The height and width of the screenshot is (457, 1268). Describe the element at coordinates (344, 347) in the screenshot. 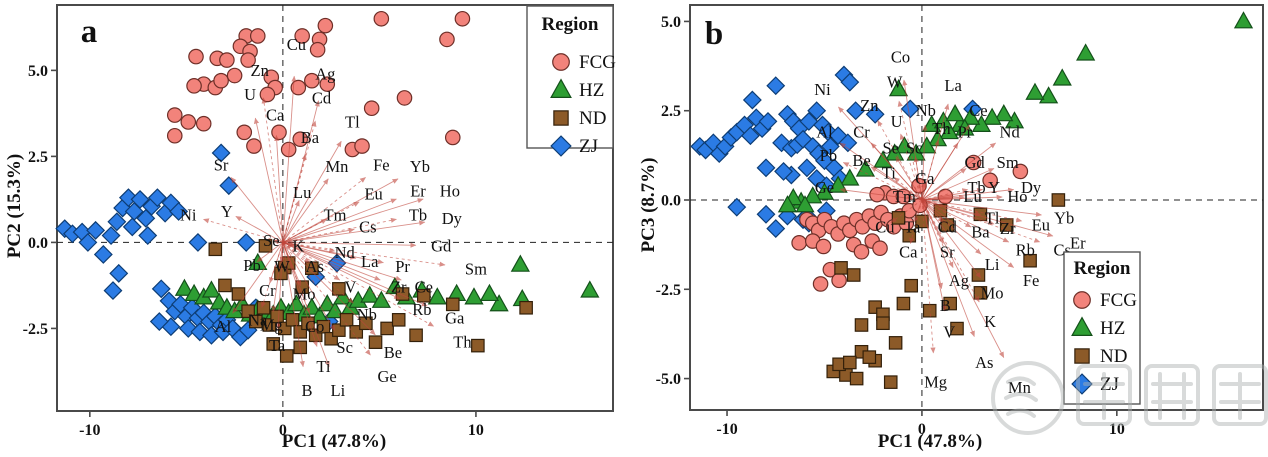

I see `element-label-sc: Sc` at that location.